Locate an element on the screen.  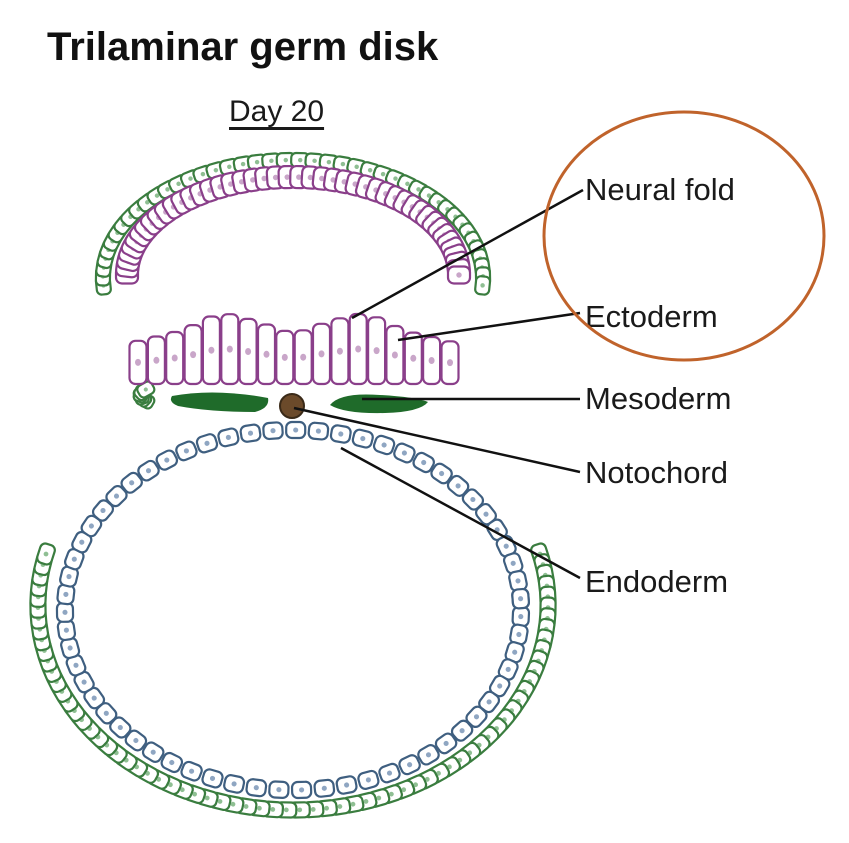
mesoderm-label: Mesoderm is located at coordinates (658, 398).